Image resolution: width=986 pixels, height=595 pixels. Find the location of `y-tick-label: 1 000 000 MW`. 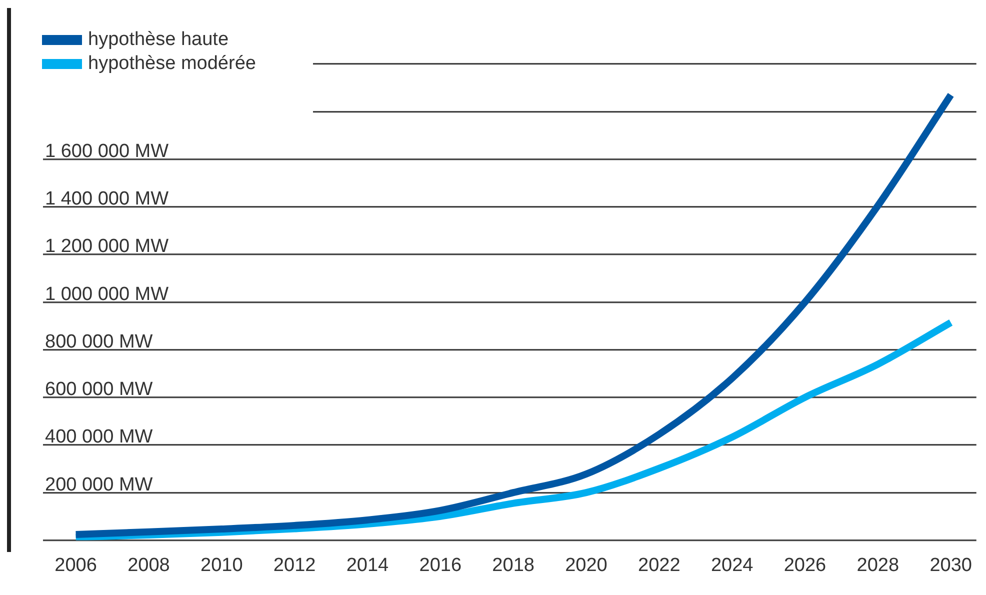

y-tick-label: 1 000 000 MW is located at coordinates (107, 294).